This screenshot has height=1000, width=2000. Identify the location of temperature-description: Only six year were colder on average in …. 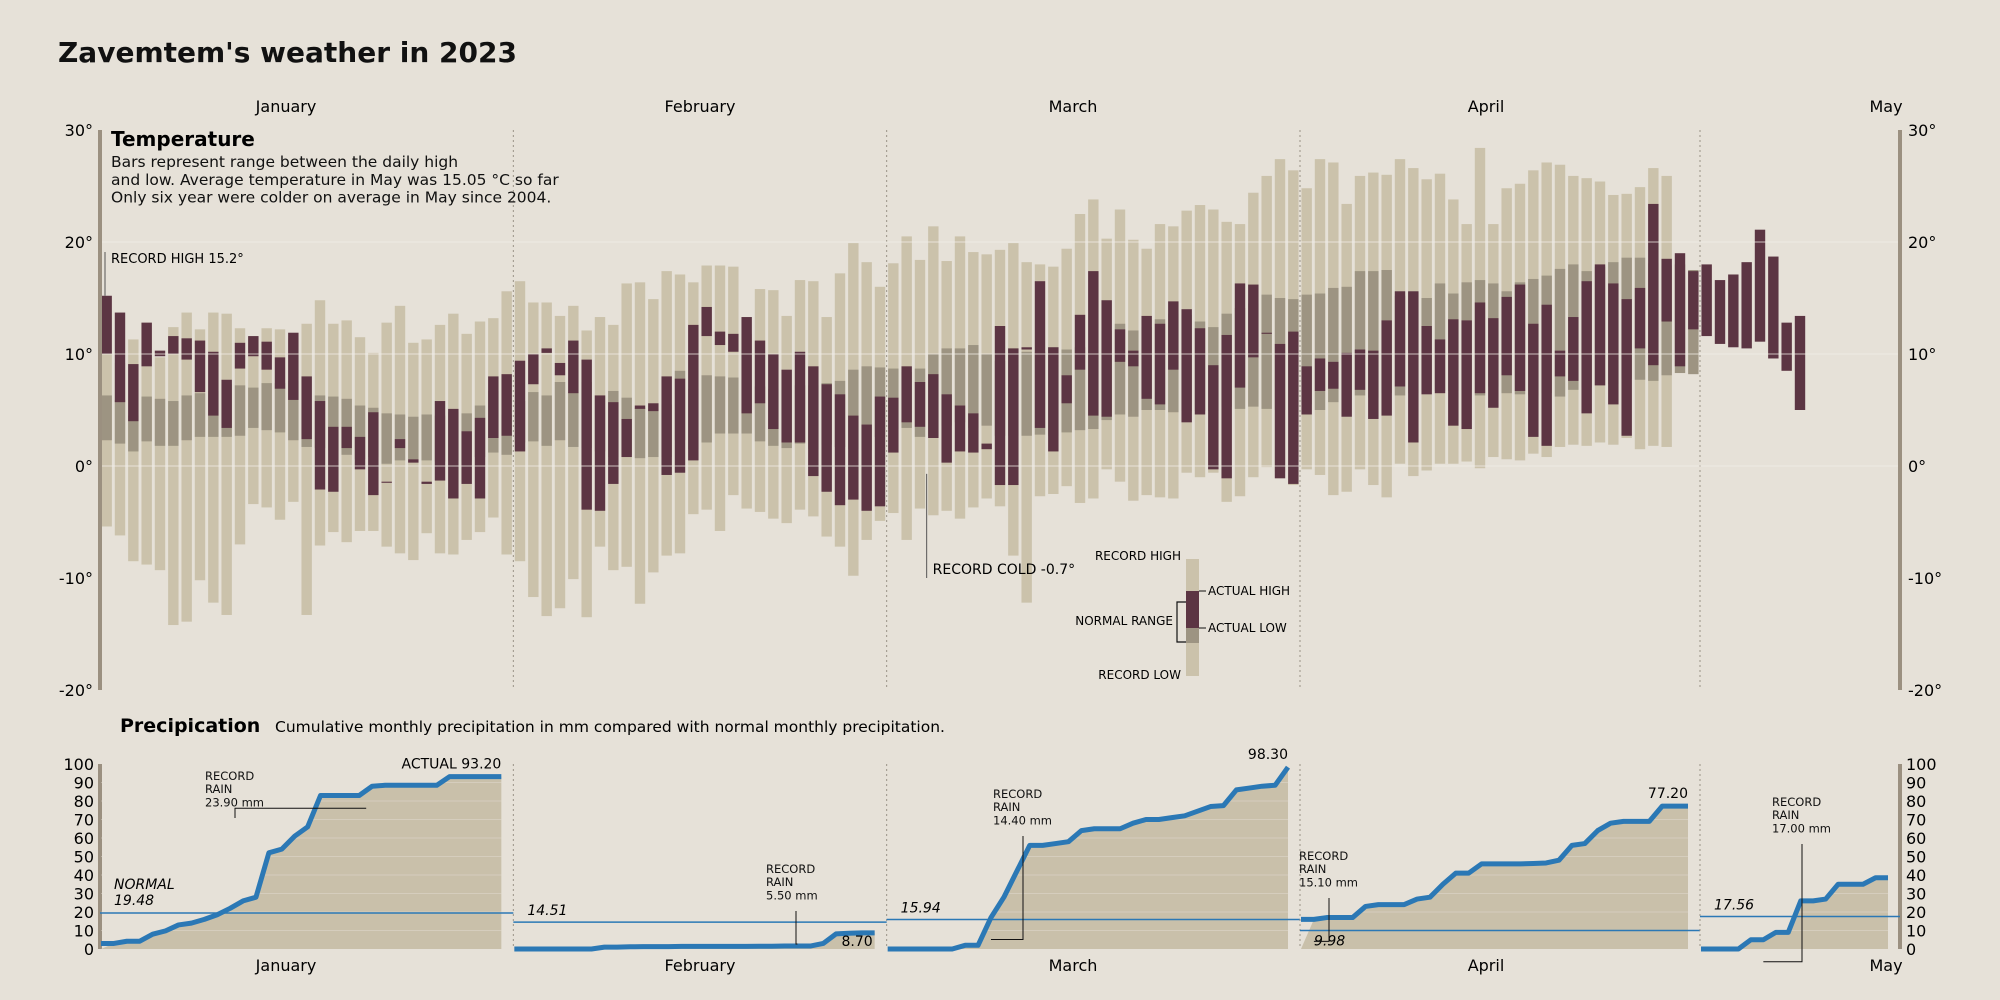
(331, 198).